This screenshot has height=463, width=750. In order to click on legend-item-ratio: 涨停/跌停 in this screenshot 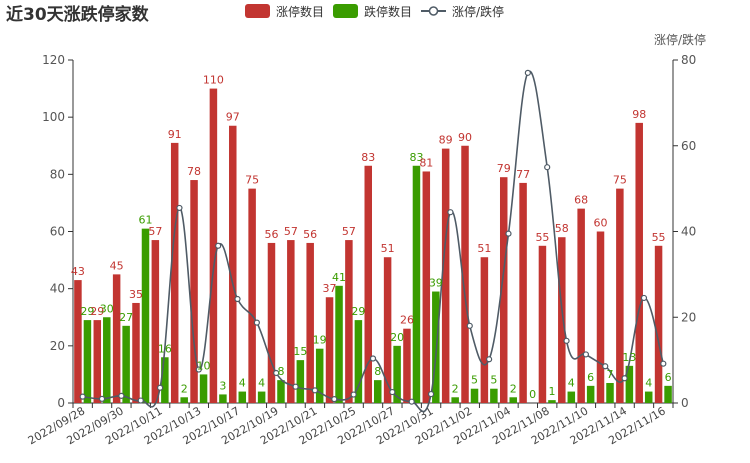, I will do `click(462, 11)`.